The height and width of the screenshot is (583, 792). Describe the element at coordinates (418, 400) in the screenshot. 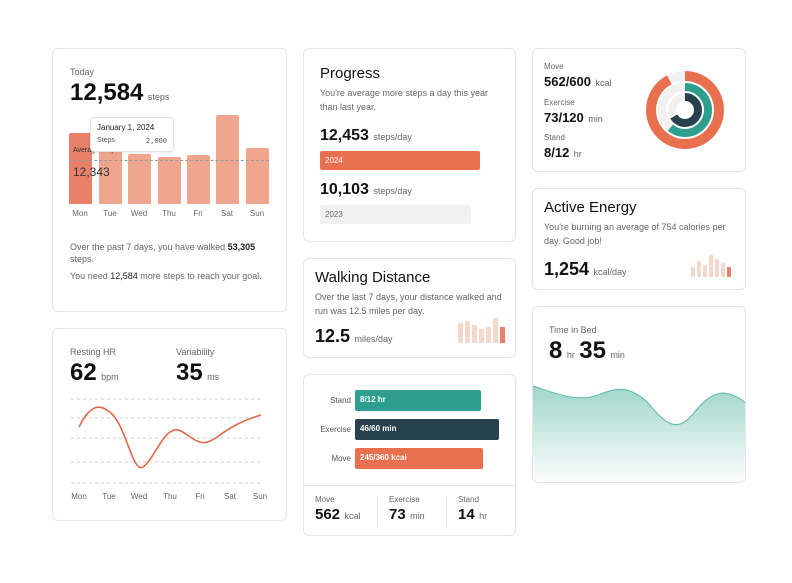

I see `stand-bar: 8/12 hr` at that location.